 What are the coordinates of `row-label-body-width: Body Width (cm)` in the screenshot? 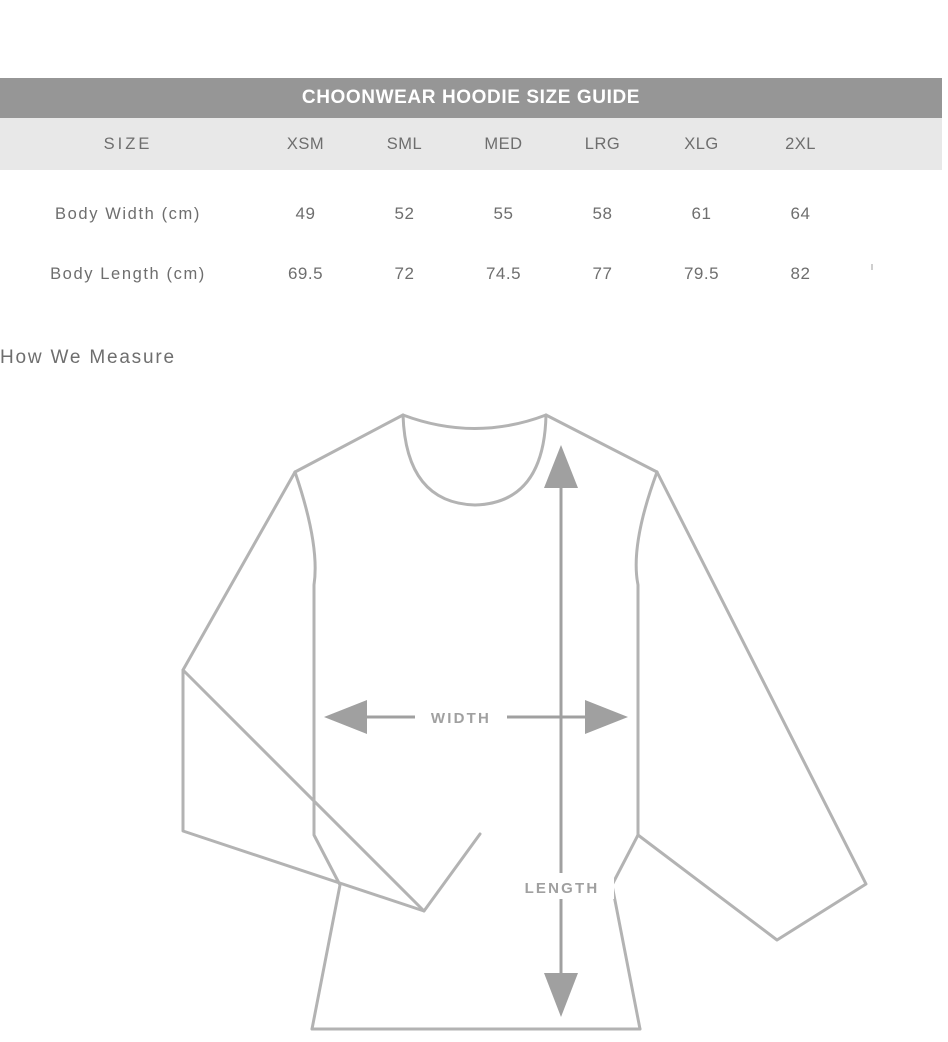 It's located at (128, 213).